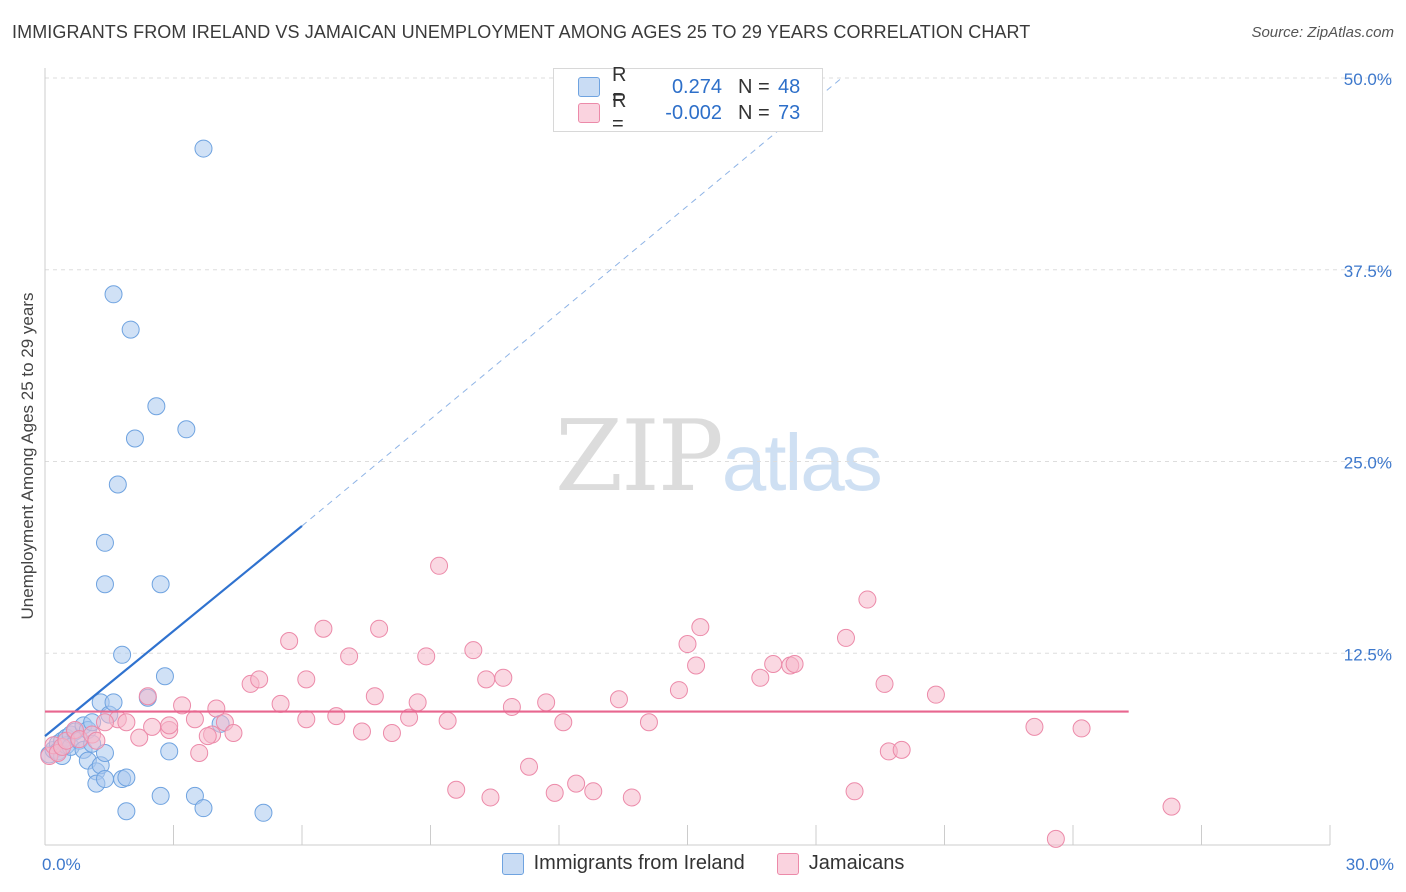 The width and height of the screenshot is (1406, 892). I want to click on legend-swatch-jamaicans, so click(787, 863).